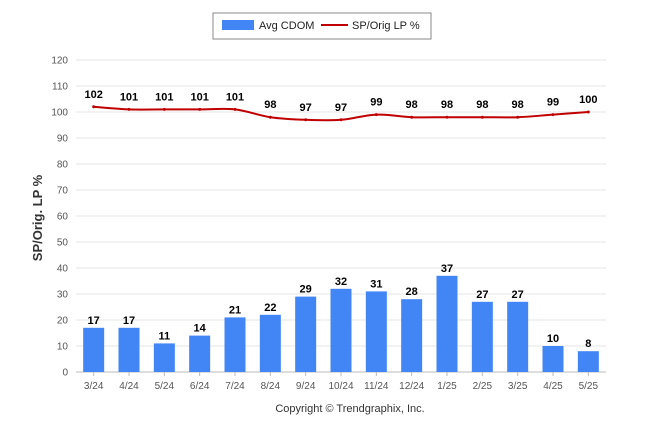 The width and height of the screenshot is (646, 434). Describe the element at coordinates (37, 217) in the screenshot. I see `y-axis-label: SP/Orig. LP %` at that location.